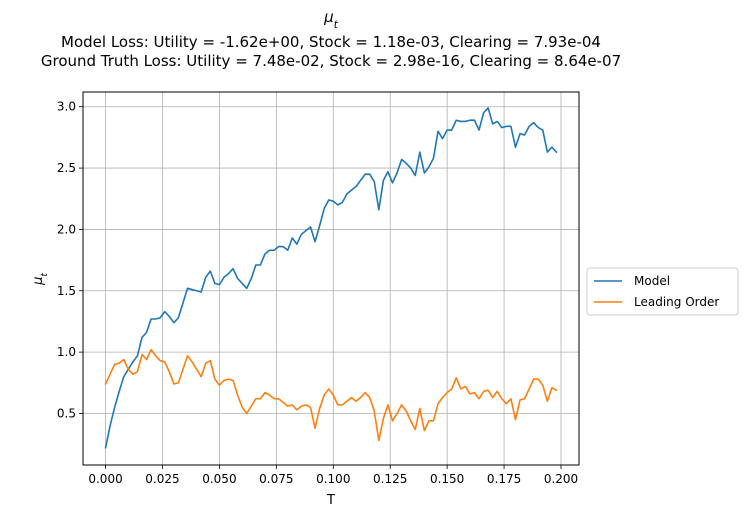 The image size is (748, 517). Describe the element at coordinates (333, 479) in the screenshot. I see `x-tick-label: 0.100` at that location.